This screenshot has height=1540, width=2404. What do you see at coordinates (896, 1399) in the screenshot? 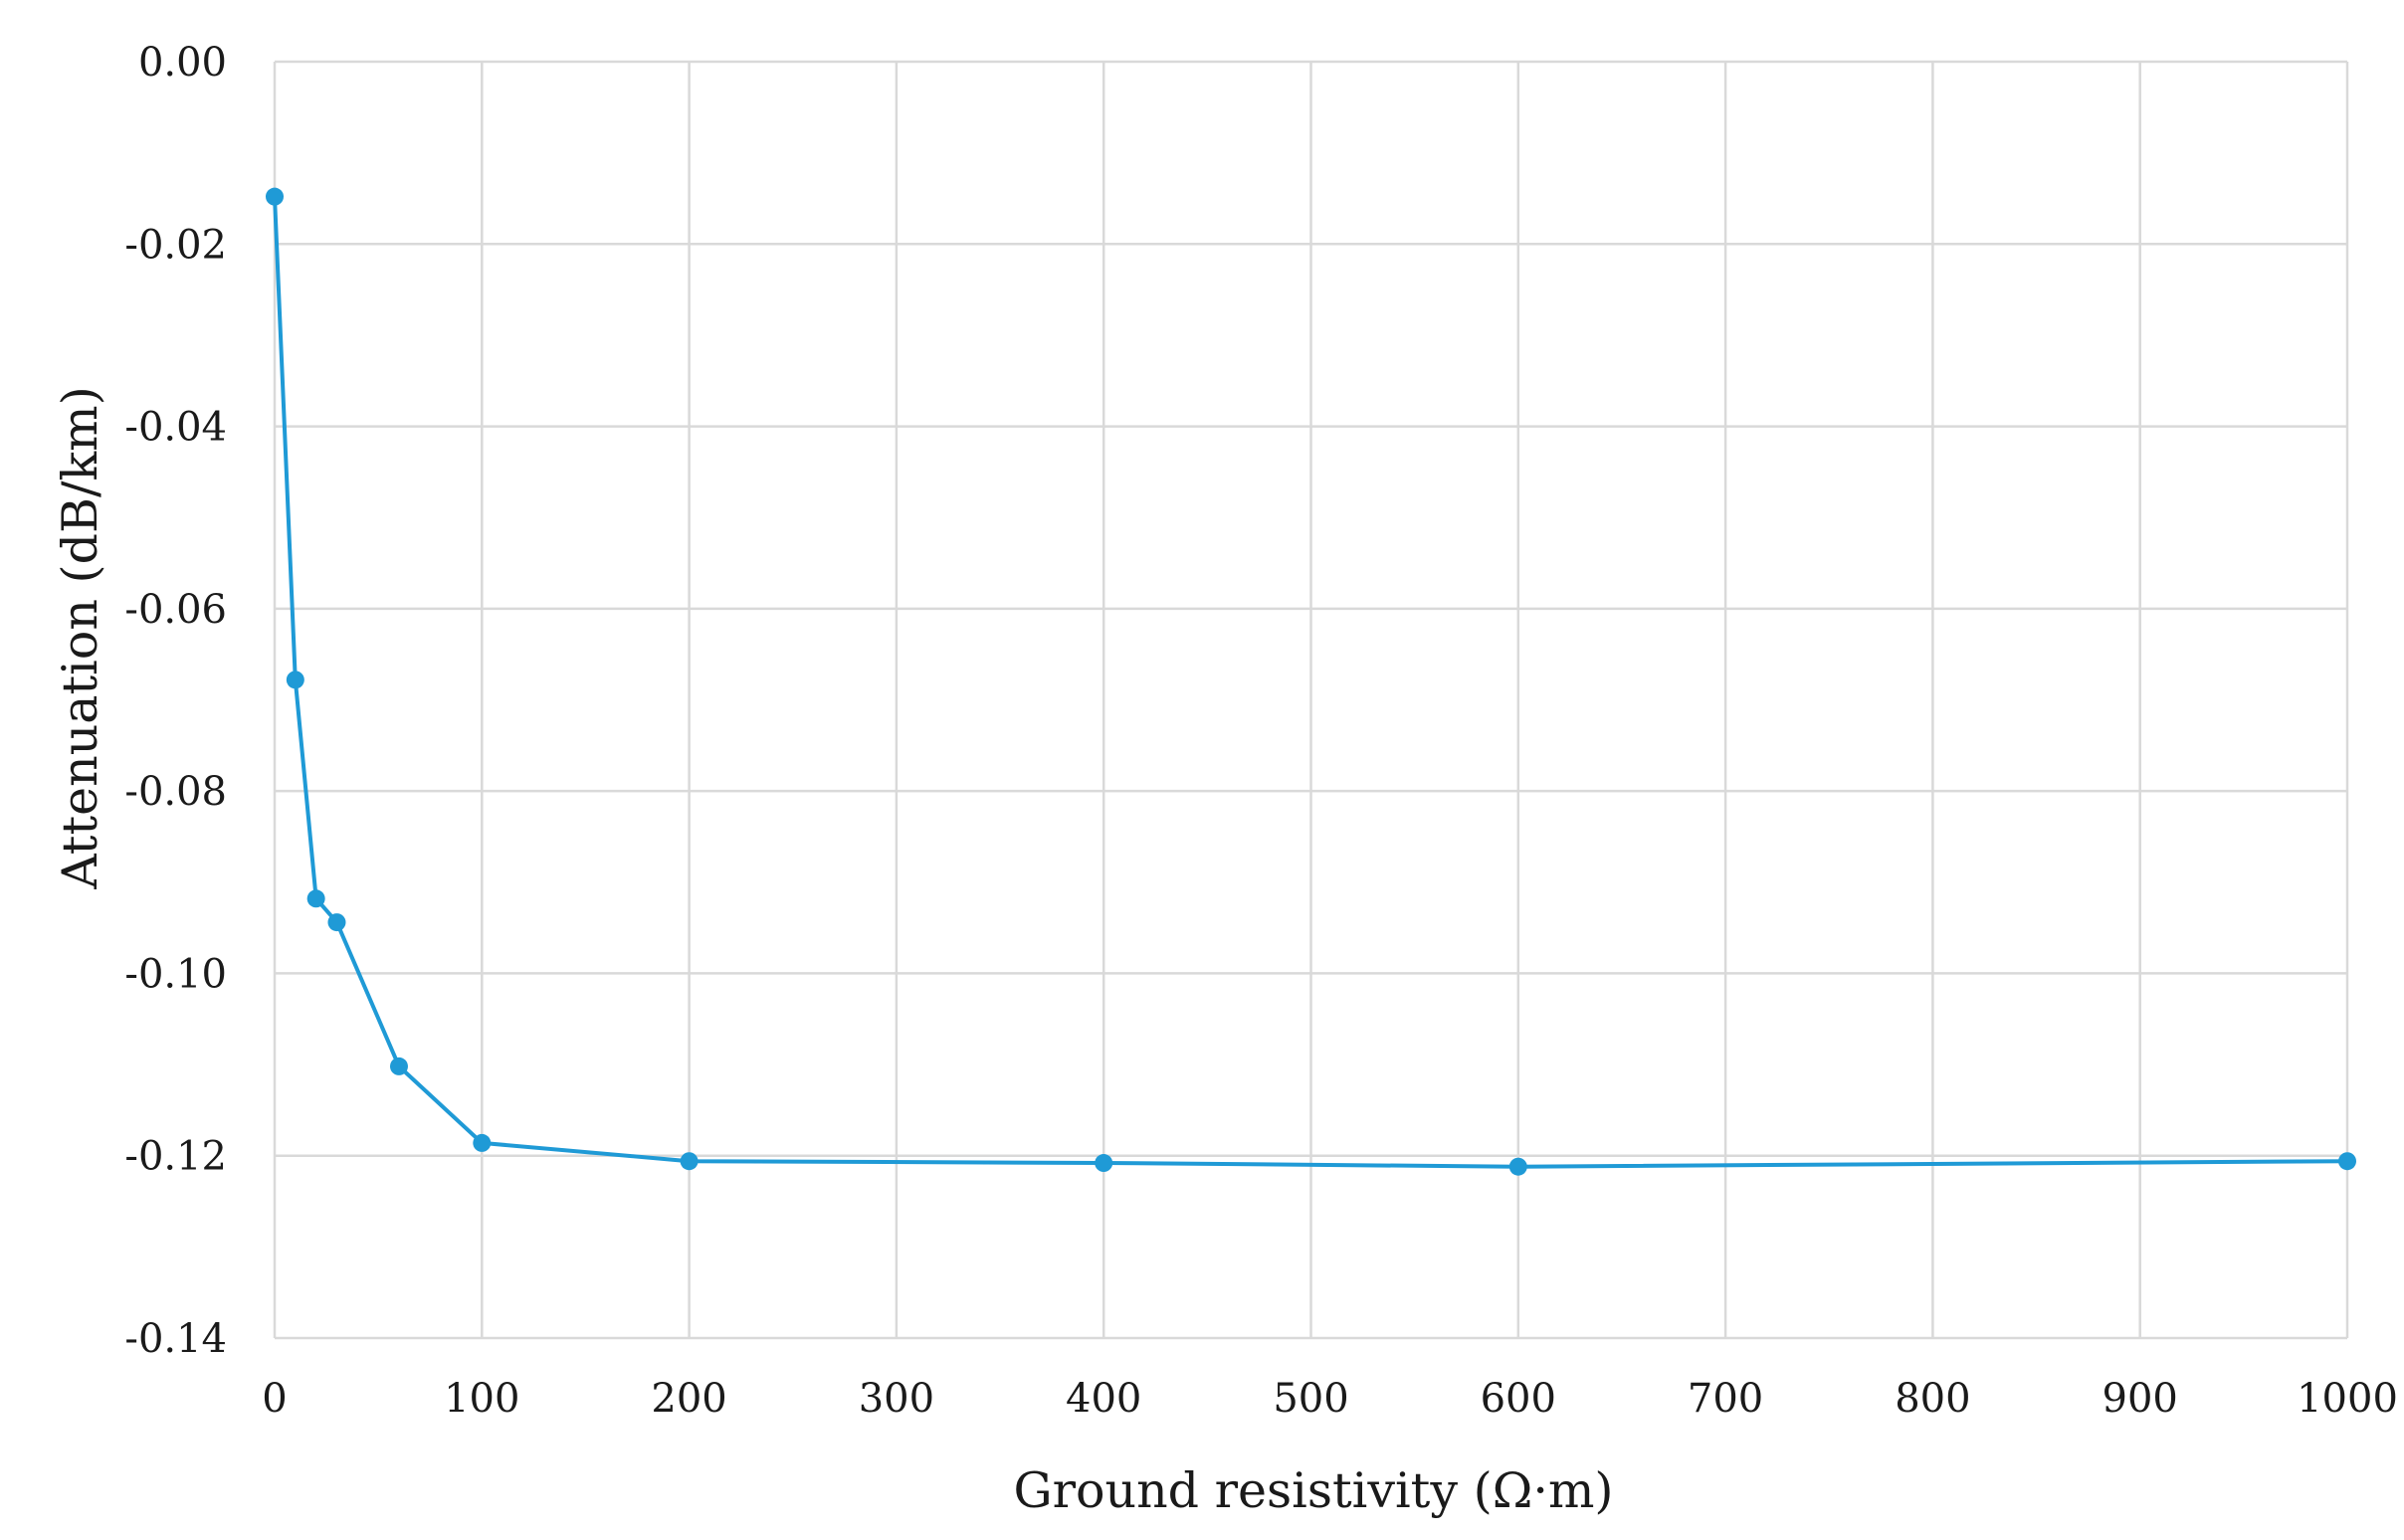
I see `x-tick-label: 300` at bounding box center [896, 1399].